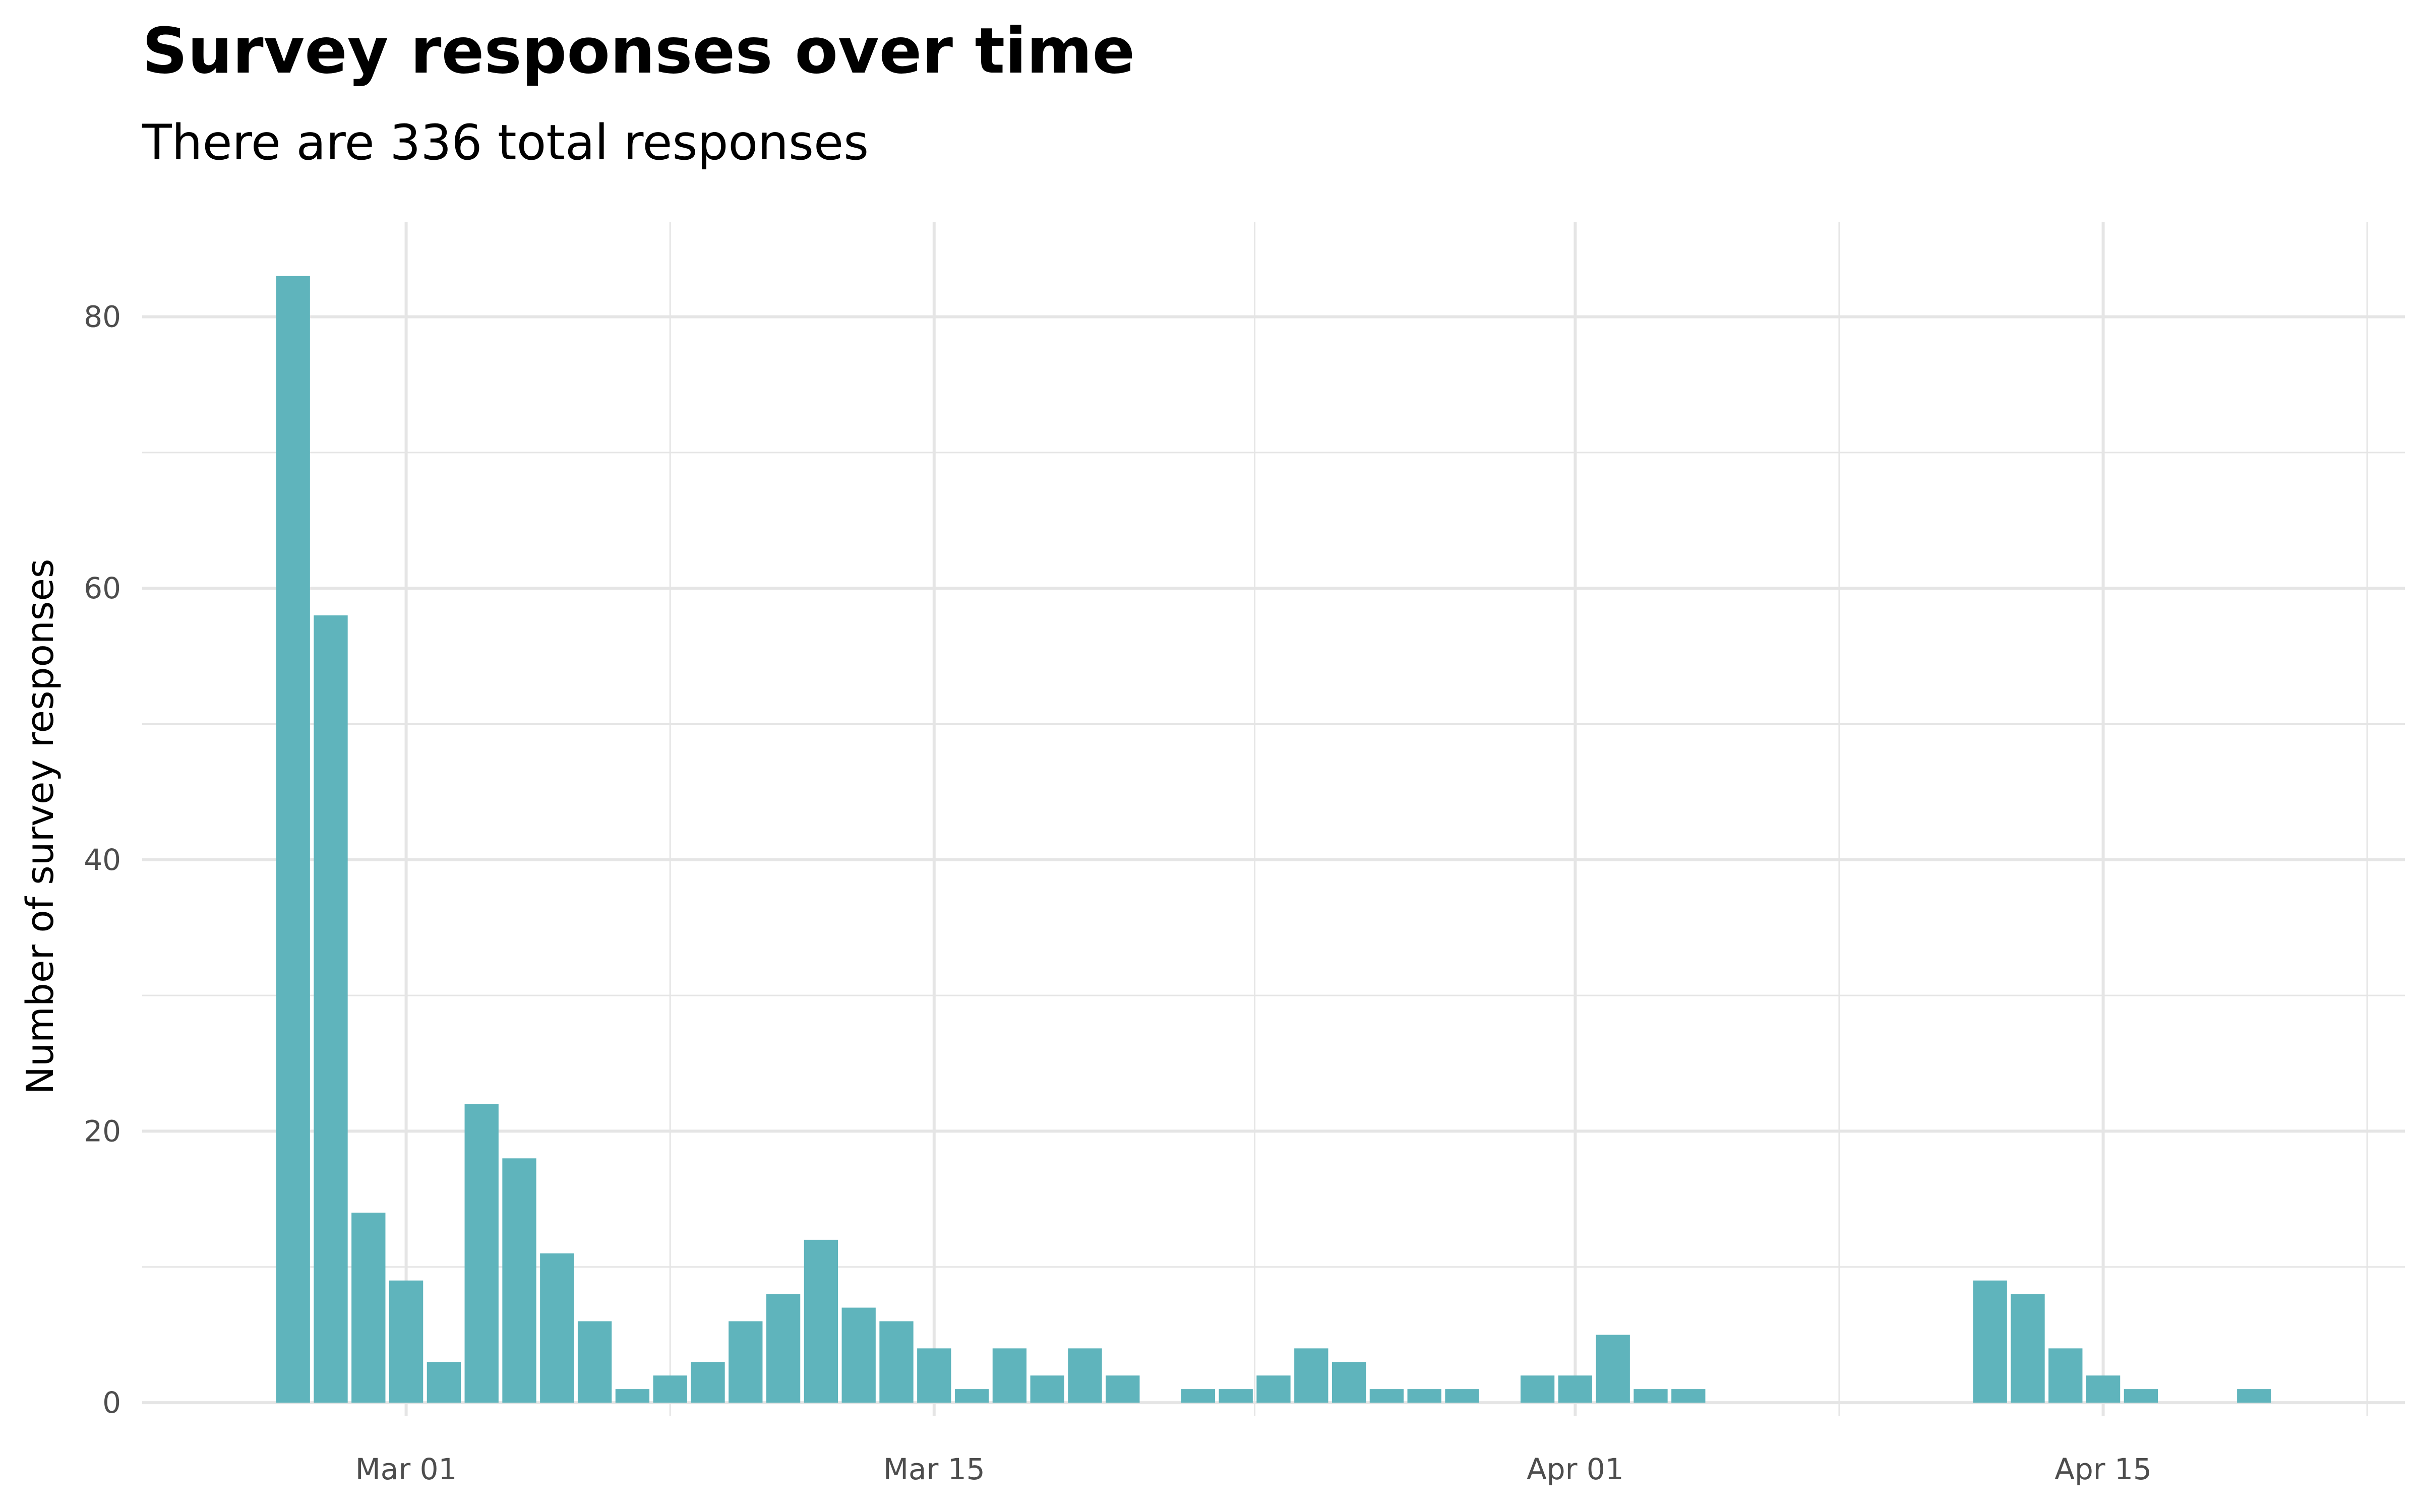  I want to click on y-tick-labels: 0 20 40 60 80, so click(102, 860).